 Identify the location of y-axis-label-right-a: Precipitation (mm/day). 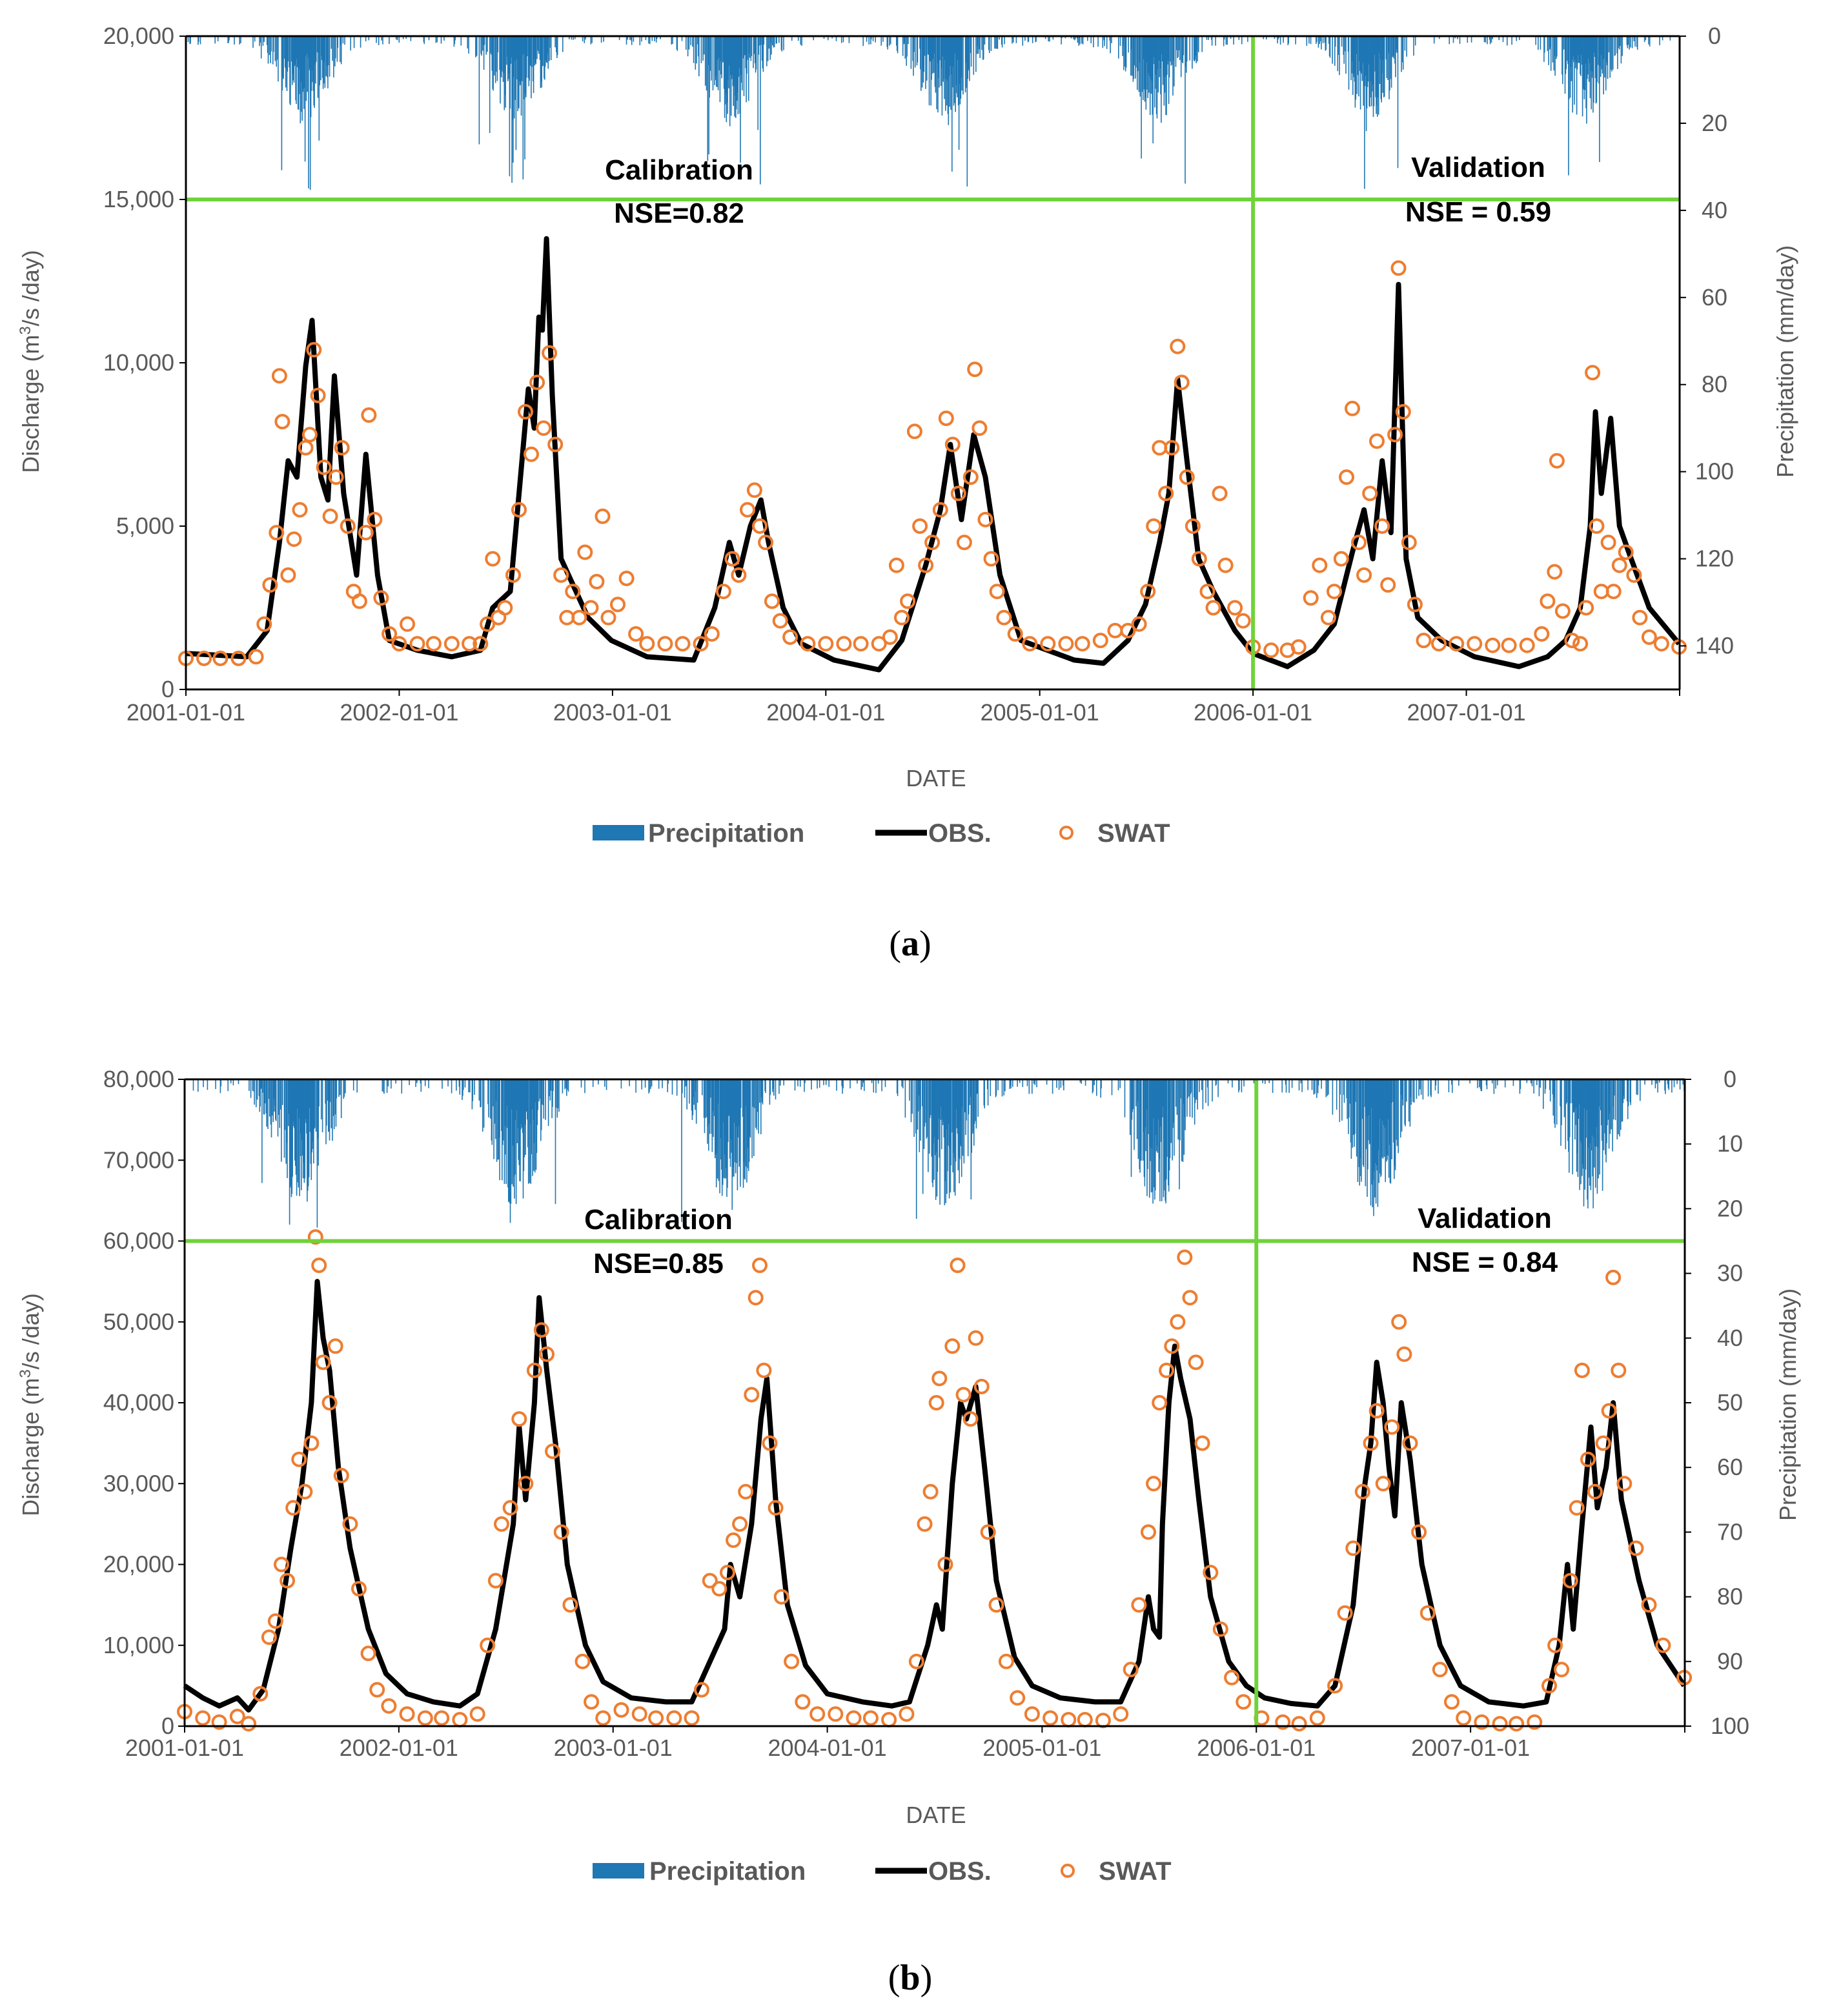
(1785, 361).